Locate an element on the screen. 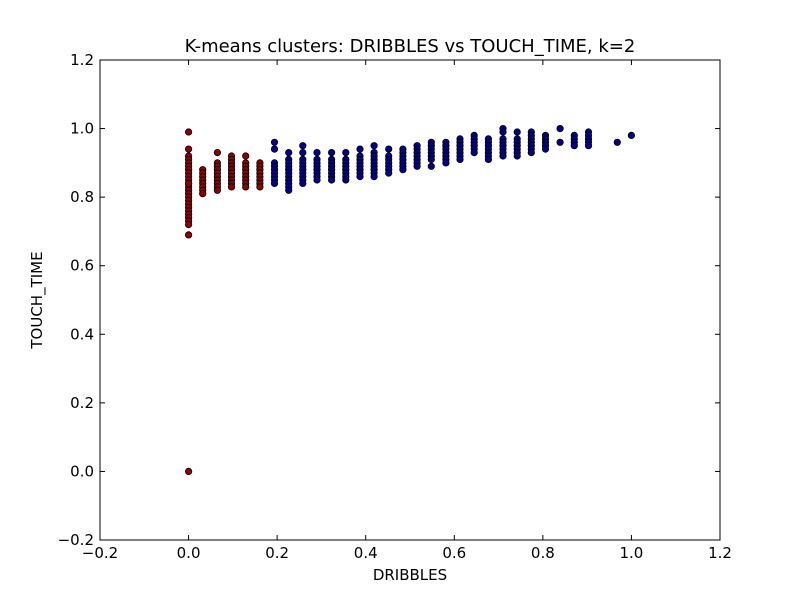 This screenshot has width=800, height=600. x-tick-label: 0.4 is located at coordinates (366, 553).